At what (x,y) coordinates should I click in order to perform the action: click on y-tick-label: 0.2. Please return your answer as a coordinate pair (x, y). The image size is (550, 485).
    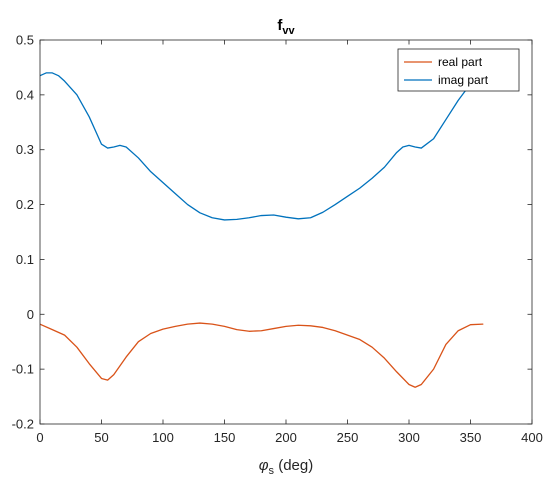
    Looking at the image, I should click on (25, 204).